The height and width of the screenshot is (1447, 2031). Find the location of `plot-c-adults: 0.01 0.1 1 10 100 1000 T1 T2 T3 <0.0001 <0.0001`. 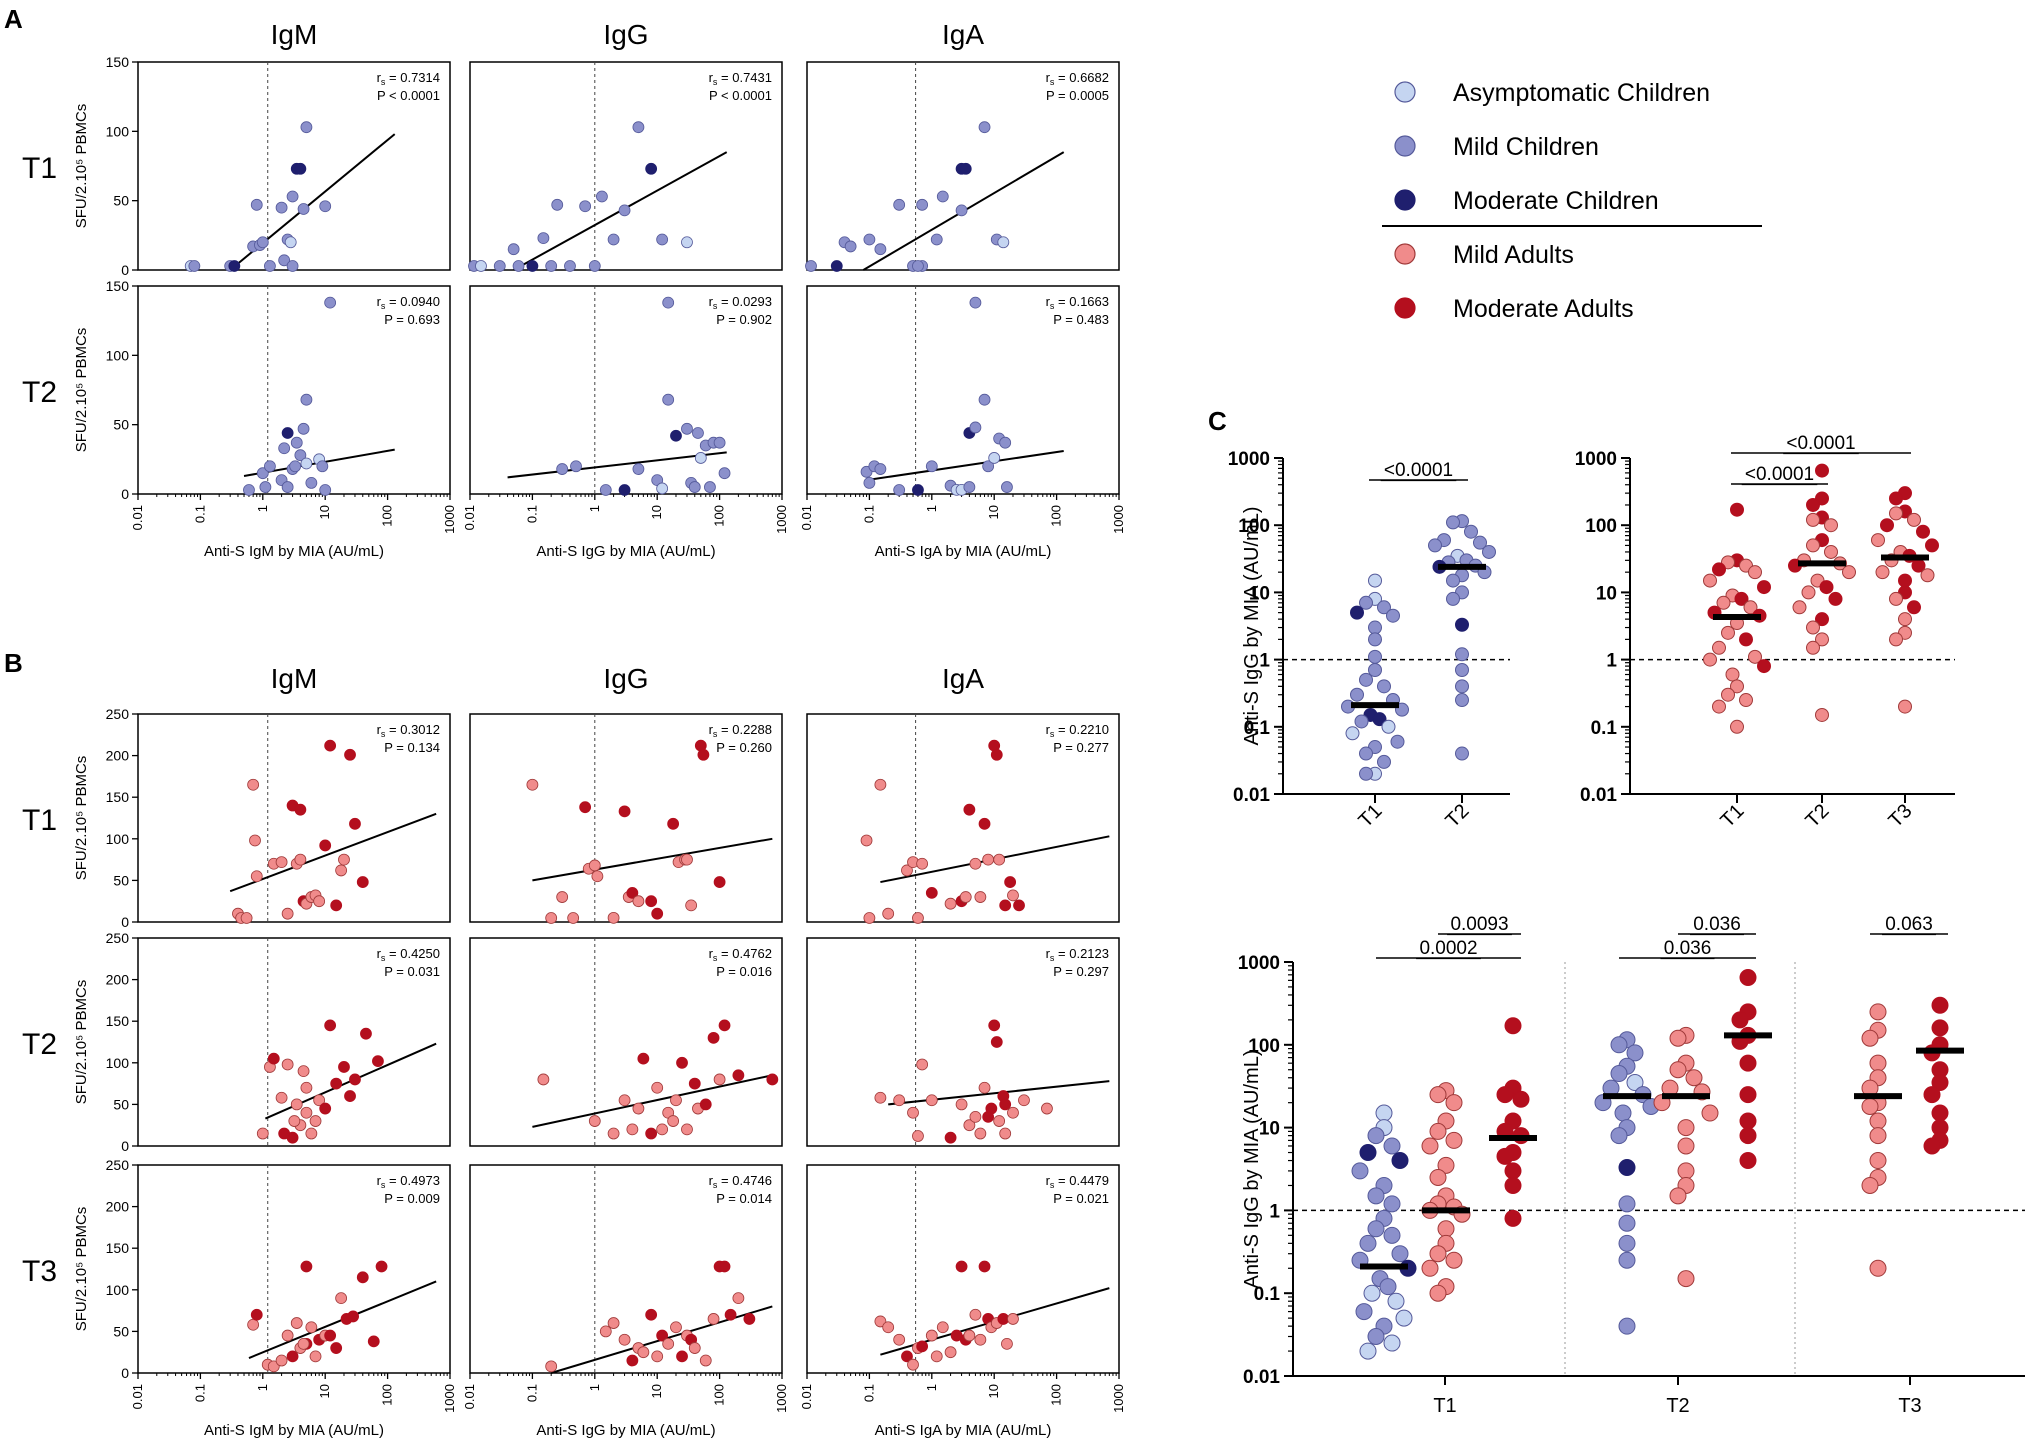

plot-c-adults: 0.01 0.1 1 10 100 1000 T1 T2 T3 <0.0001 <0.0001 is located at coordinates (1765, 632).